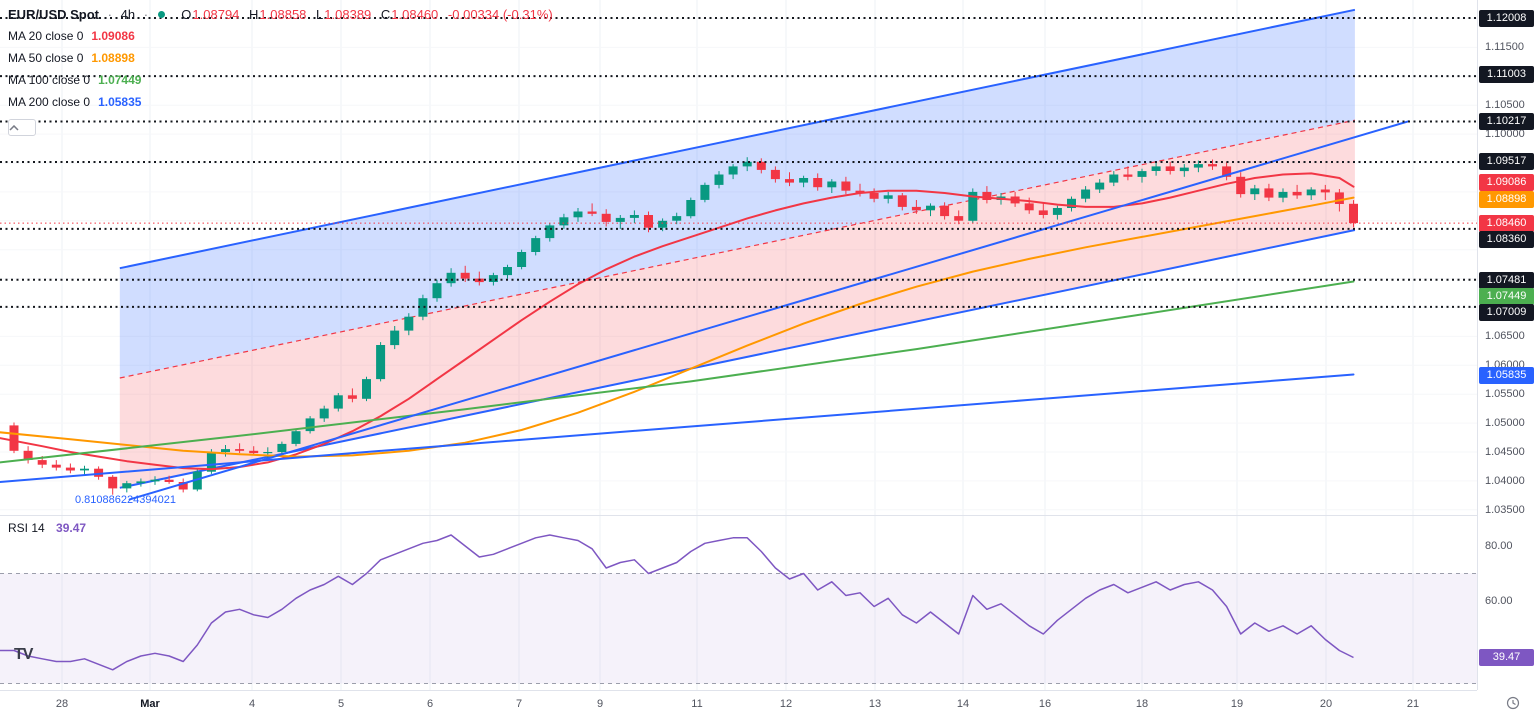  What do you see at coordinates (341, 704) in the screenshot?
I see `time-axis-label: 5` at bounding box center [341, 704].